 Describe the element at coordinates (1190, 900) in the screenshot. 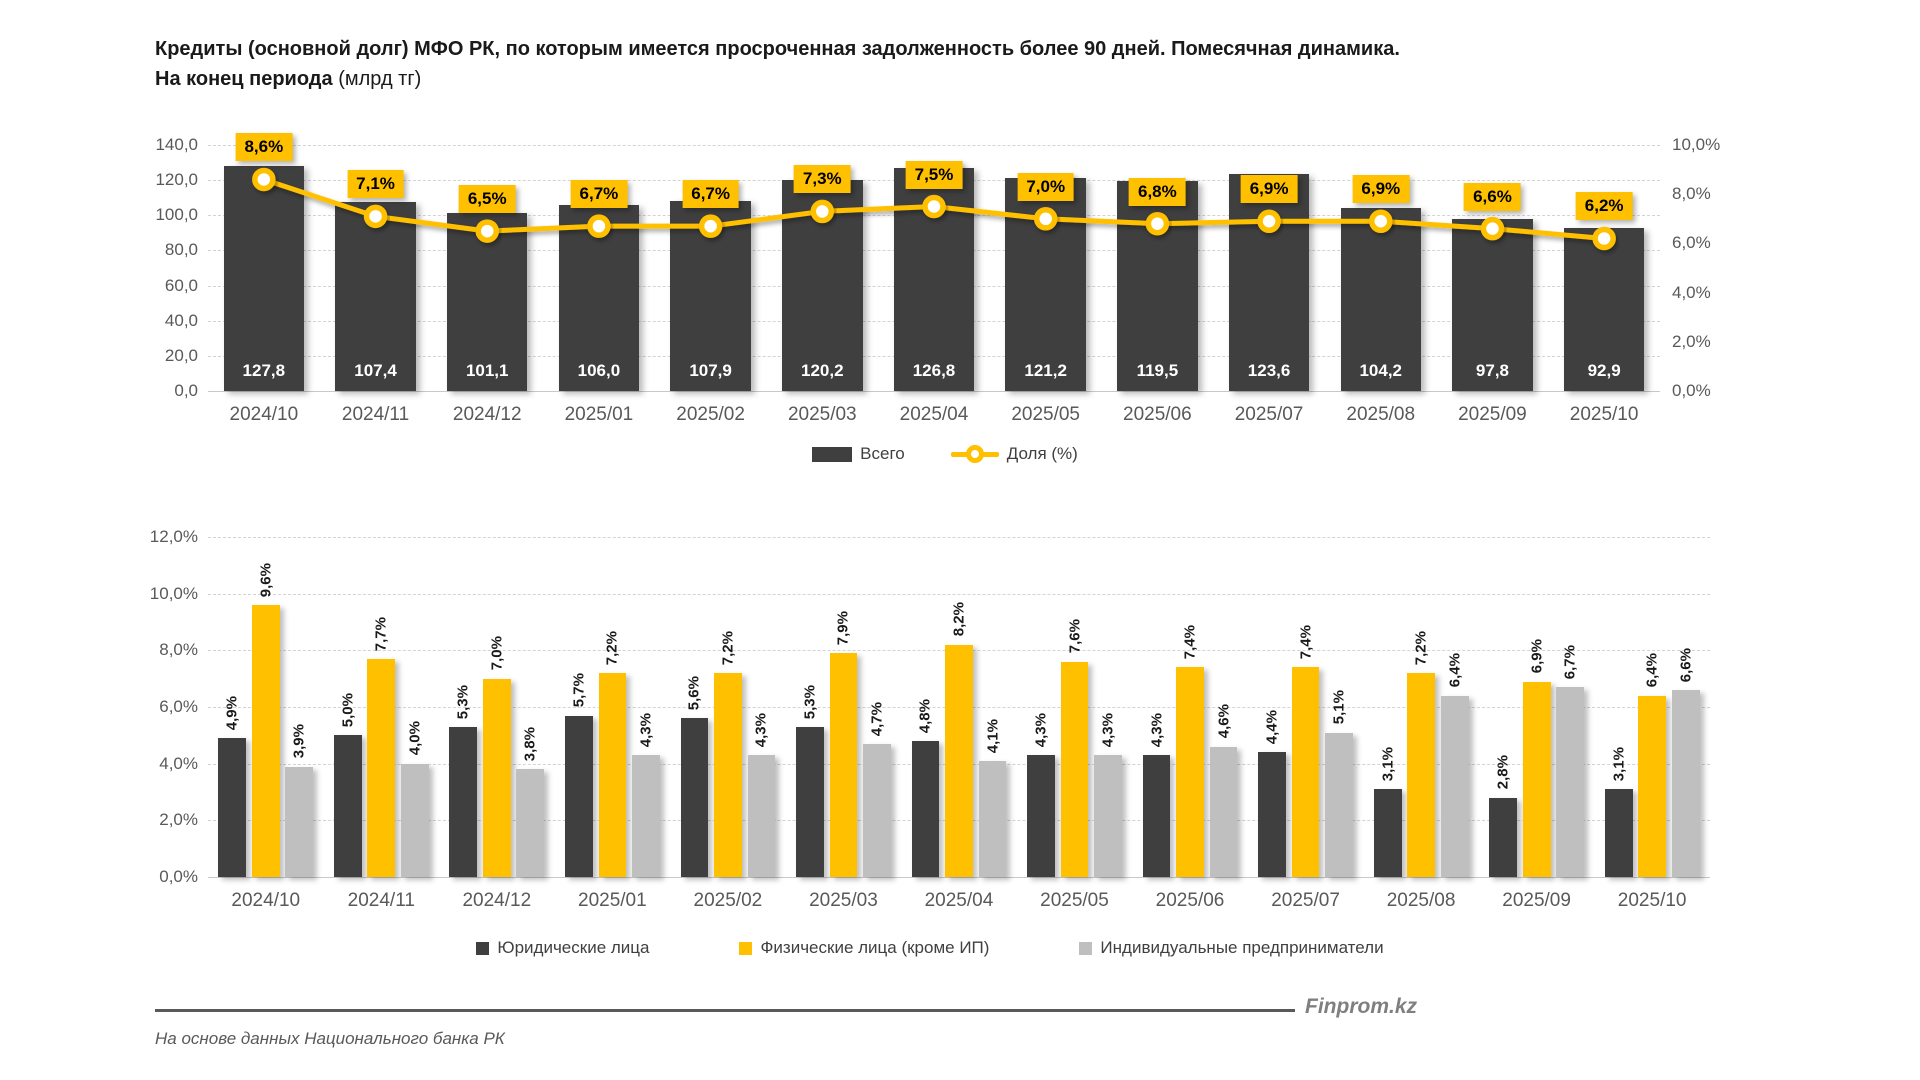

I see `month-label: 2025/06` at that location.